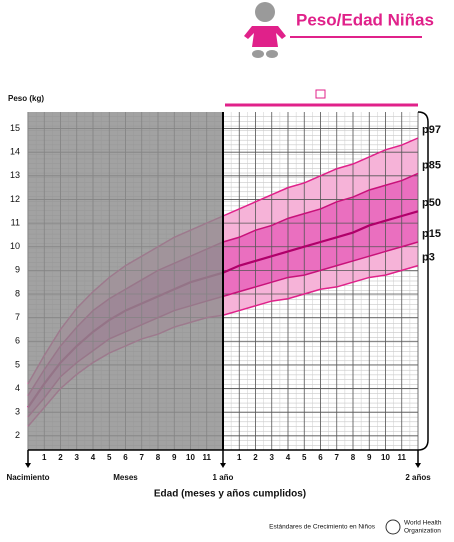  Describe the element at coordinates (15, 175) in the screenshot. I see `y-tick-label: 13` at that location.